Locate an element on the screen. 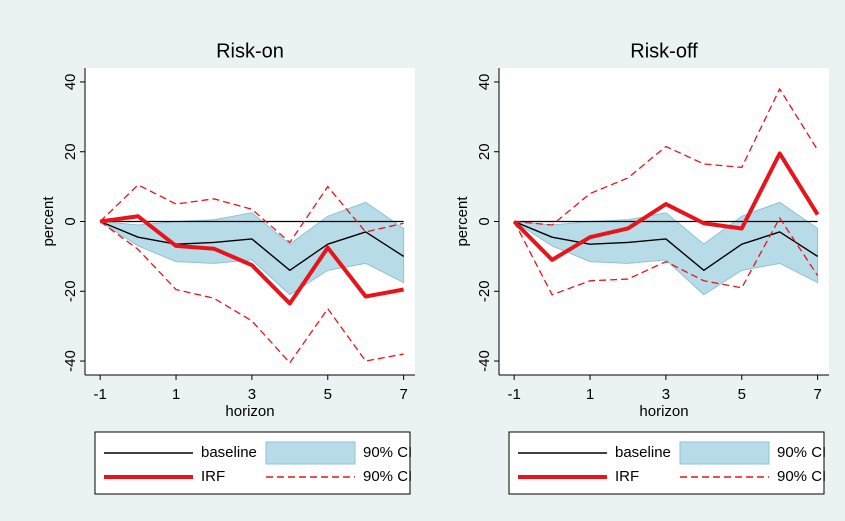  chart-title: Risk-off is located at coordinates (664, 51).